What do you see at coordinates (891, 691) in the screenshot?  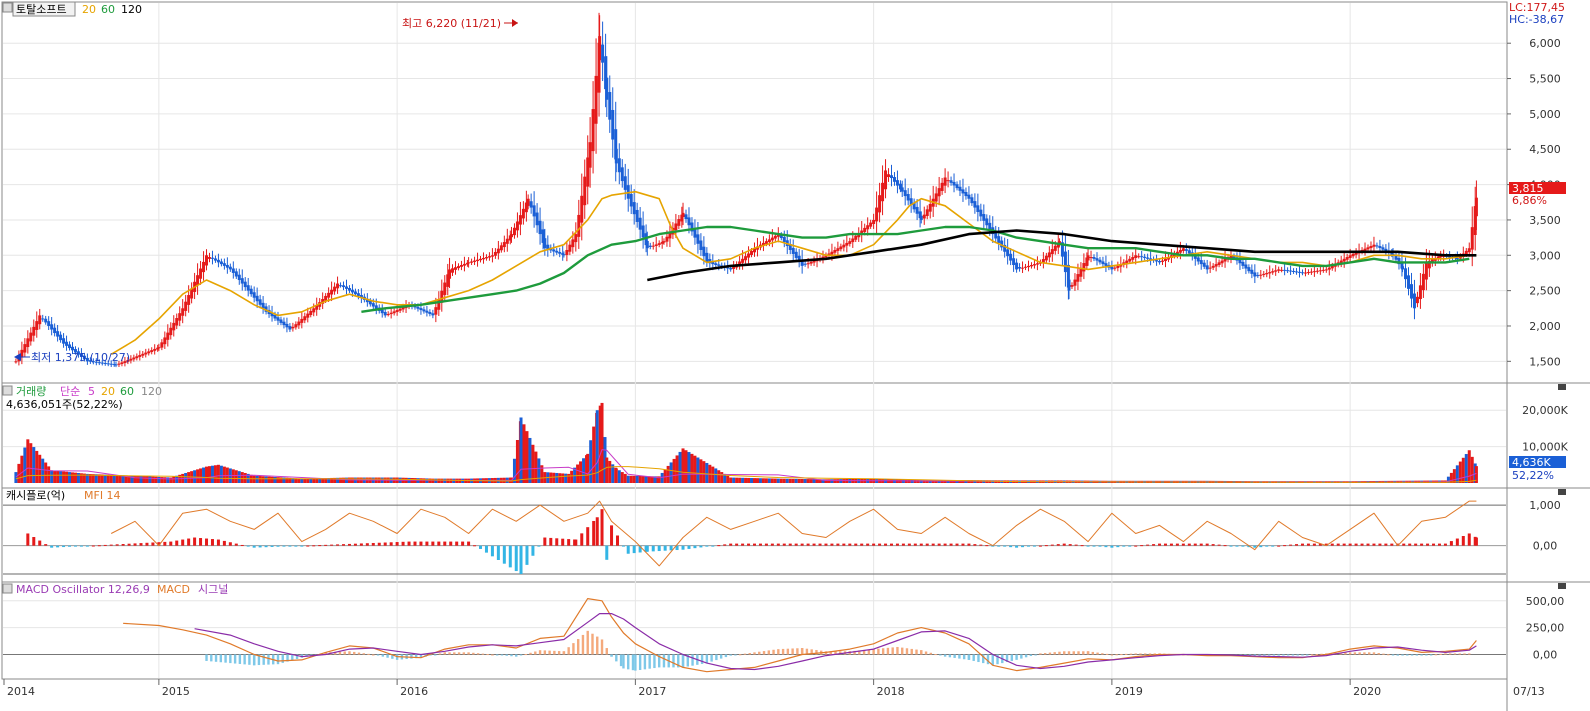 I see `year-label: 2018` at bounding box center [891, 691].